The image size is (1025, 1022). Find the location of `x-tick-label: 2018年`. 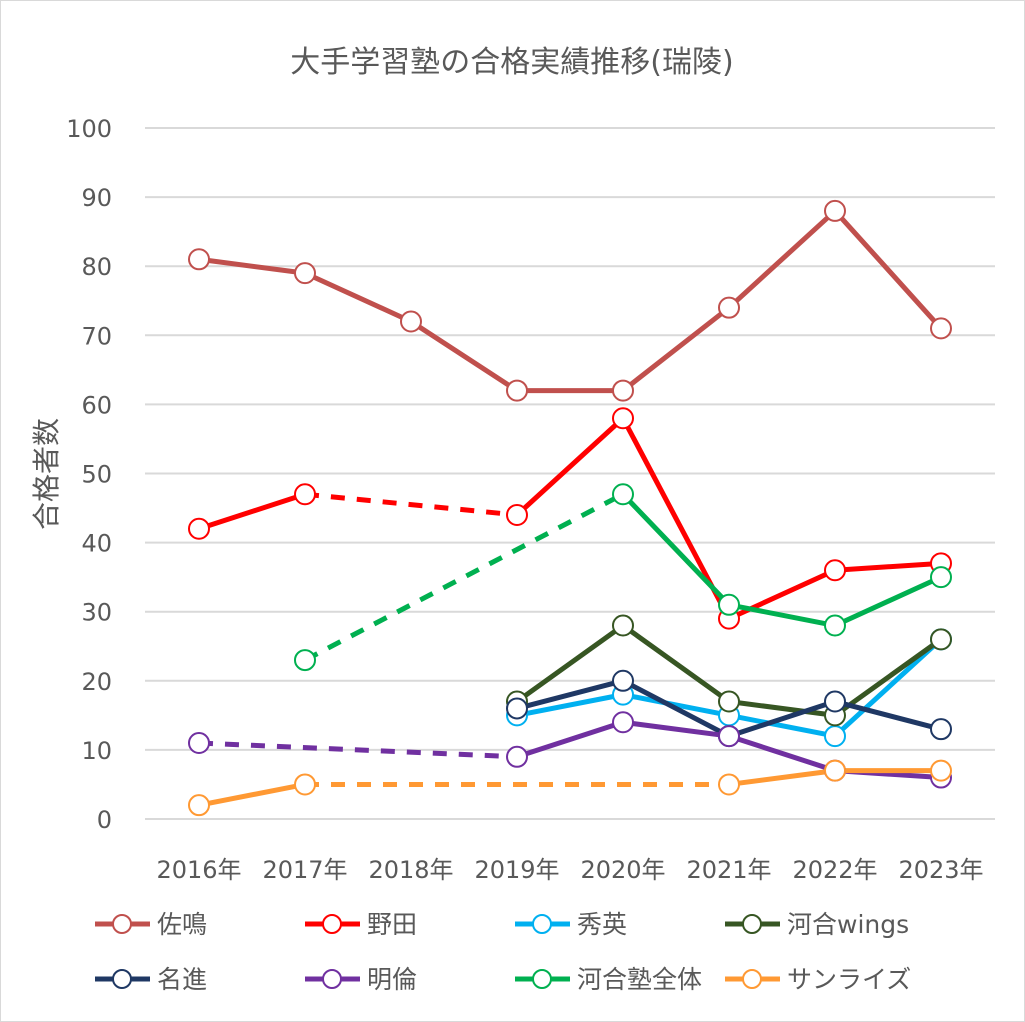

x-tick-label: 2018年 is located at coordinates (410, 870).